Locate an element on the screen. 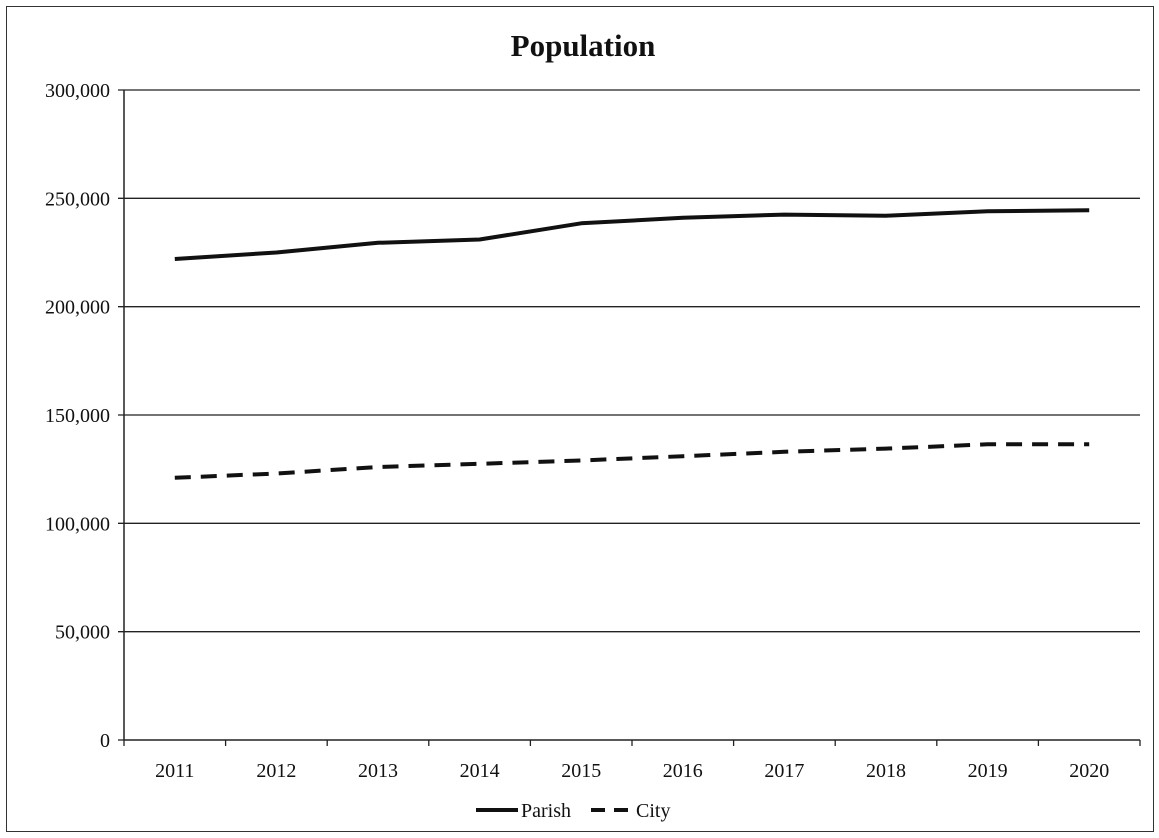  x-tick-label: 2018 is located at coordinates (886, 771).